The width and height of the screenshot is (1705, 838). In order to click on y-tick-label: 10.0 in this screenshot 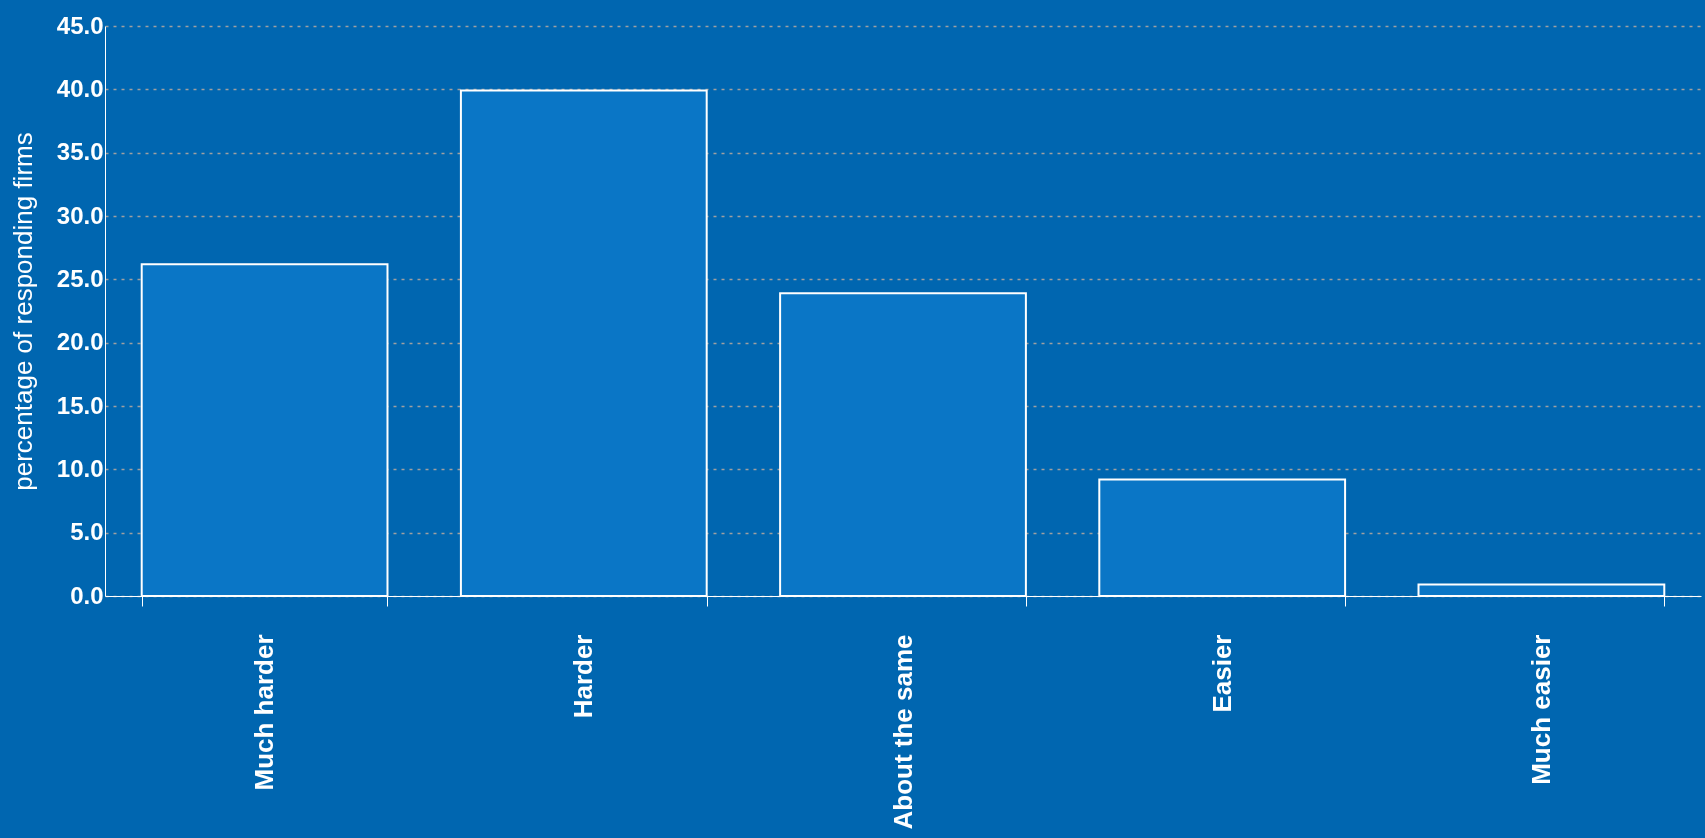, I will do `click(80, 468)`.